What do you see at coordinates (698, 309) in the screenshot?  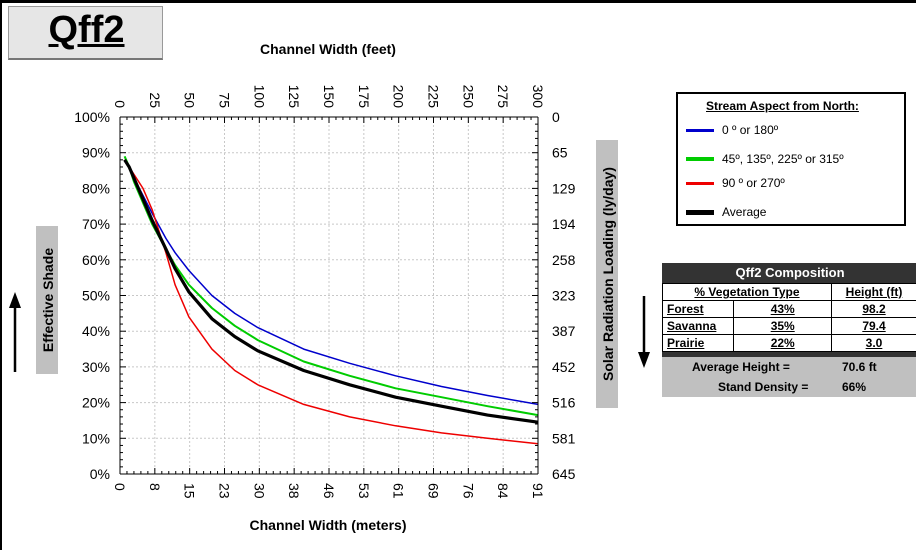 I see `cell-type: Forest` at bounding box center [698, 309].